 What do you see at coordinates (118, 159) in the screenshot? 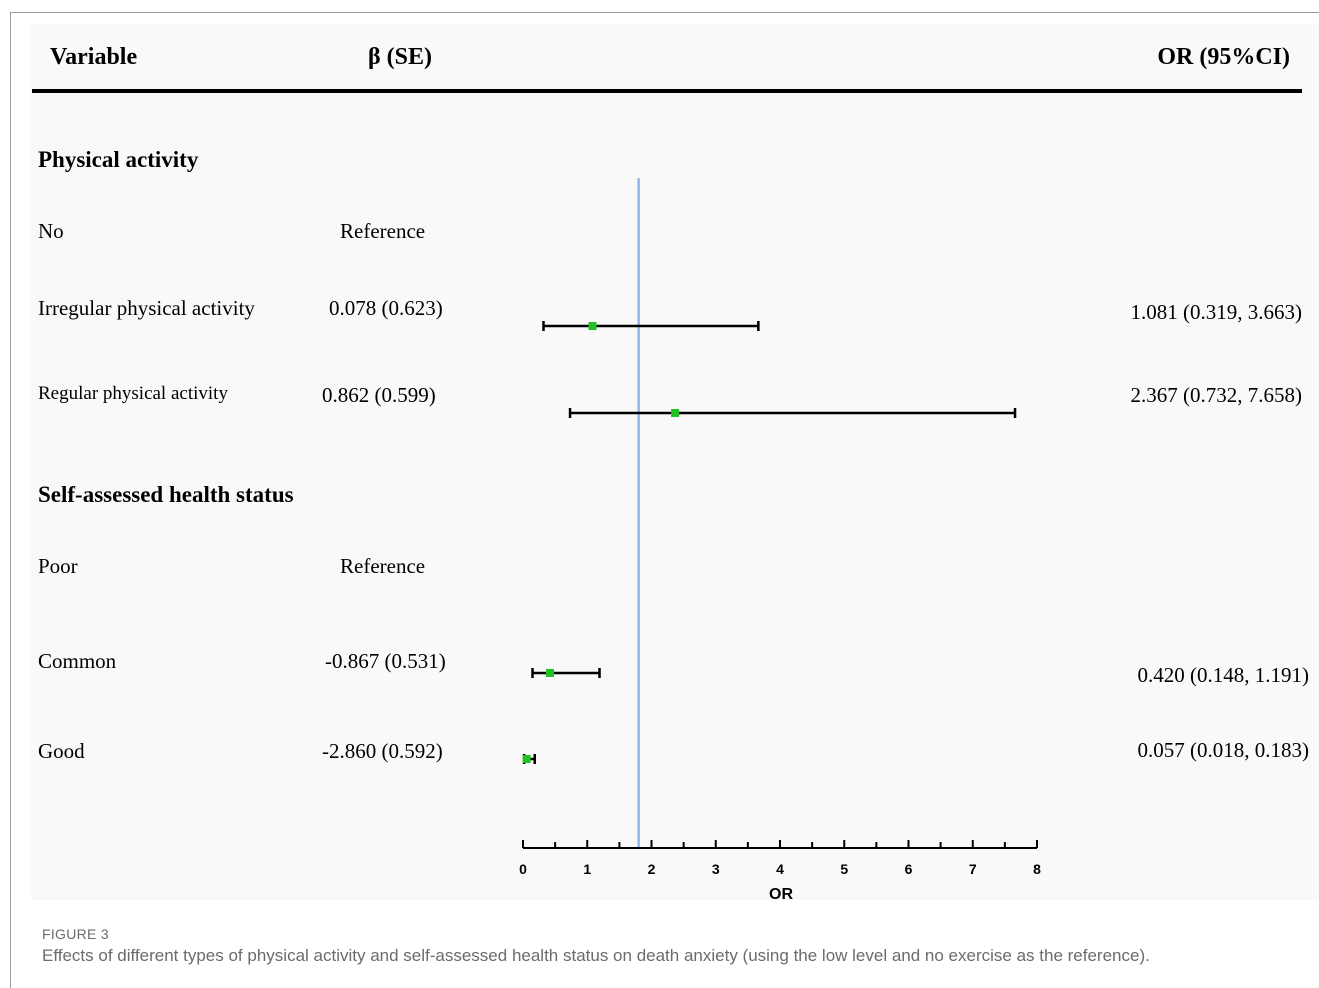
I see `section-title-physical-activity: Physical activity` at bounding box center [118, 159].